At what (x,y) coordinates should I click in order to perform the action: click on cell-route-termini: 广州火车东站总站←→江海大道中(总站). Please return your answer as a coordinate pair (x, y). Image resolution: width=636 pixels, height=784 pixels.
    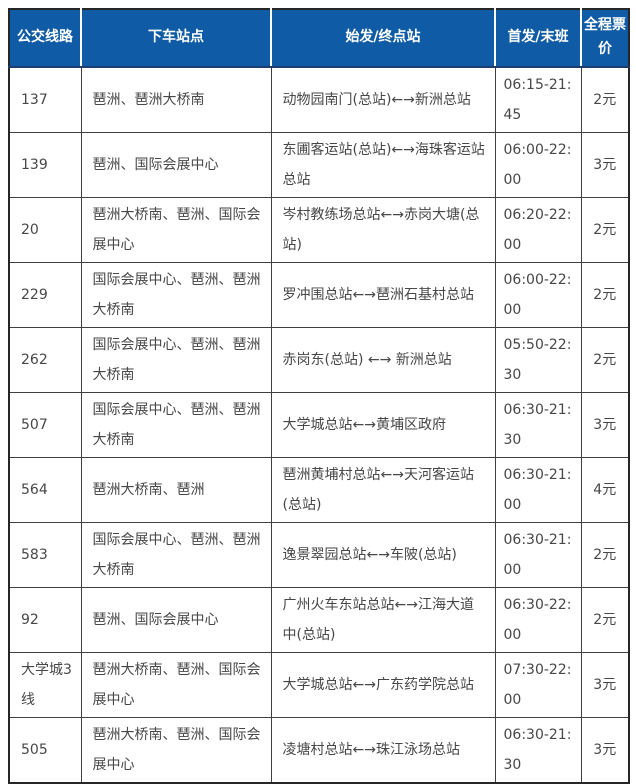
    Looking at the image, I should click on (383, 619).